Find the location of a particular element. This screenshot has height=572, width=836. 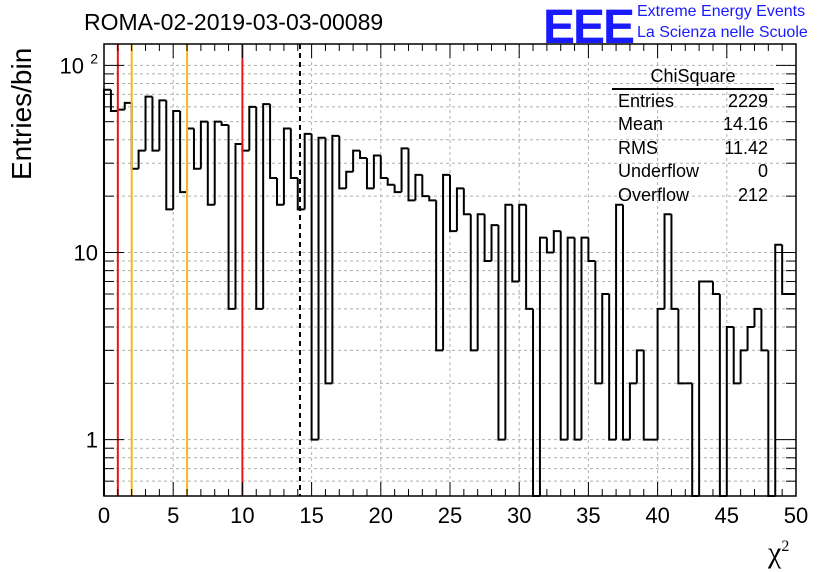

x-tick-label: 45 is located at coordinates (727, 515).